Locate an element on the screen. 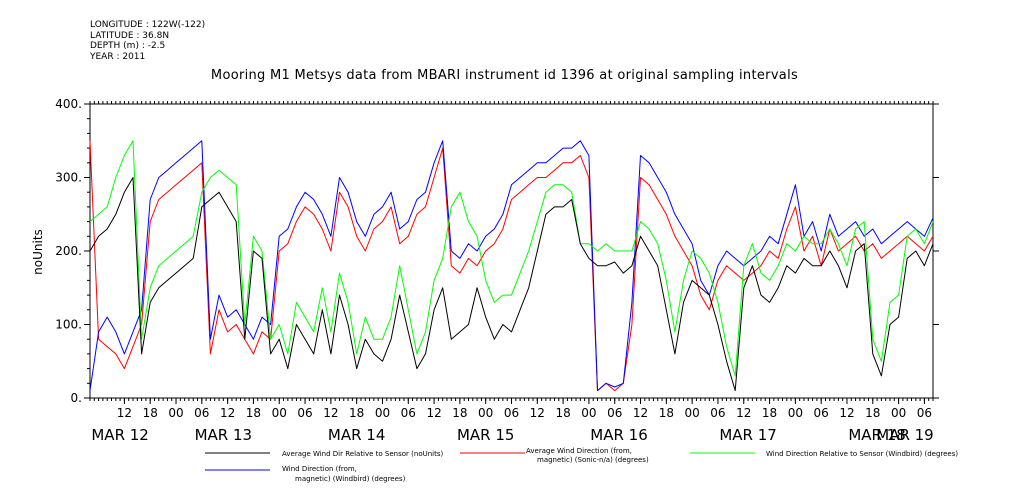 The width and height of the screenshot is (1009, 504). x-day-label: MAR 14 is located at coordinates (356, 435).